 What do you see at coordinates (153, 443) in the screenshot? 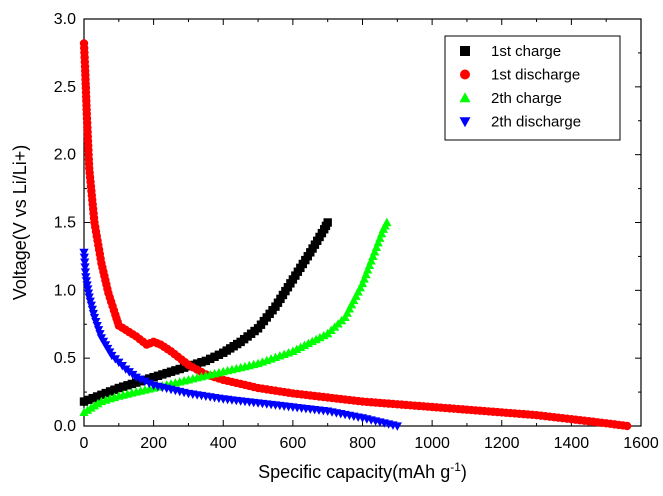
I see `x-tick-label-200: 200` at bounding box center [153, 443].